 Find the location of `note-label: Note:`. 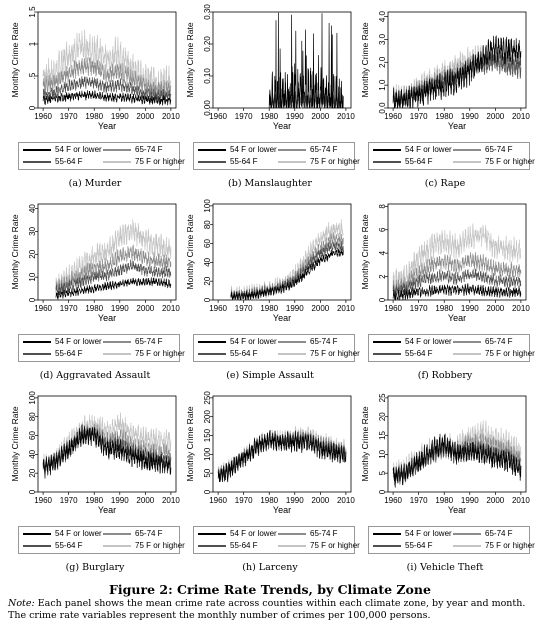

note-label: Note: is located at coordinates (21, 603).